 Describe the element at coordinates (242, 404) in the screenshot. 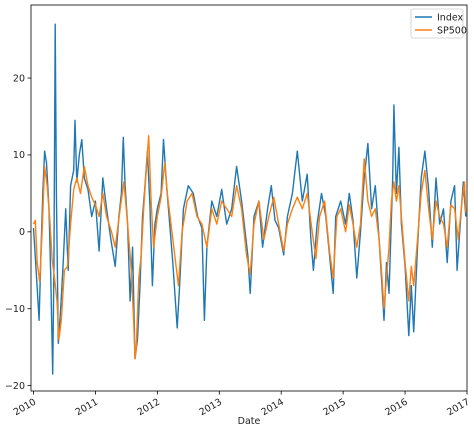

I see `x-axis: 2010 2011 2012 2013 2014 2015 2016 2017` at that location.